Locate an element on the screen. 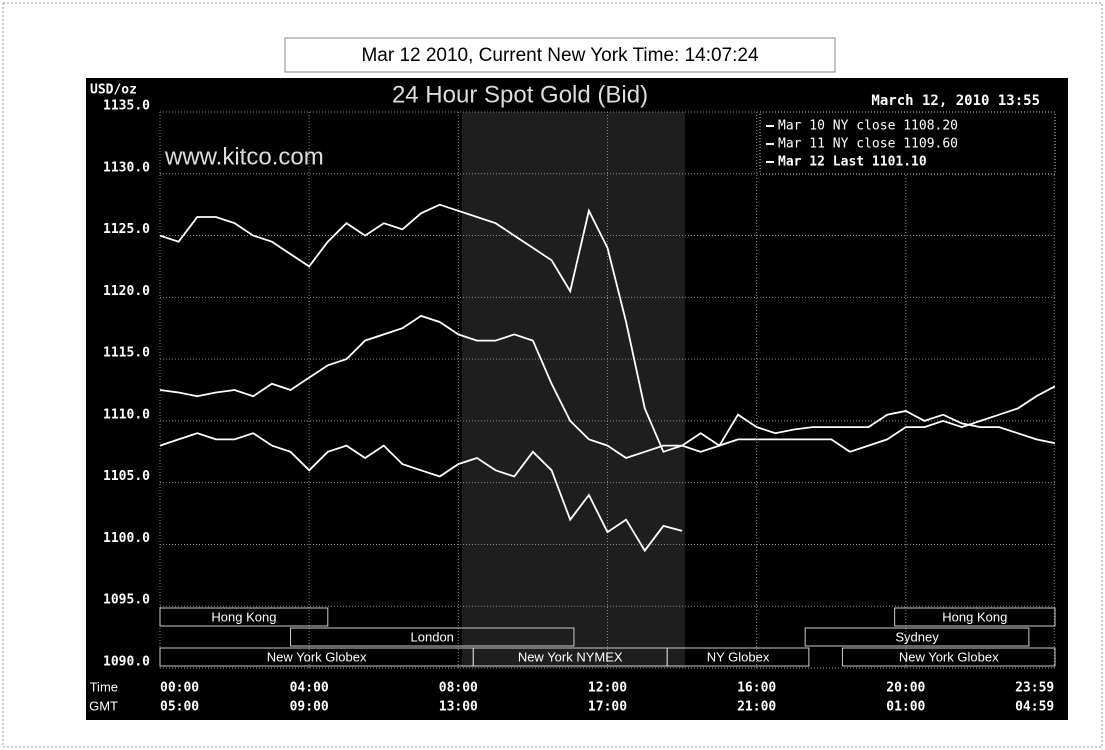 Image resolution: width=1105 pixels, height=750 pixels. legend-box is located at coordinates (907, 143).